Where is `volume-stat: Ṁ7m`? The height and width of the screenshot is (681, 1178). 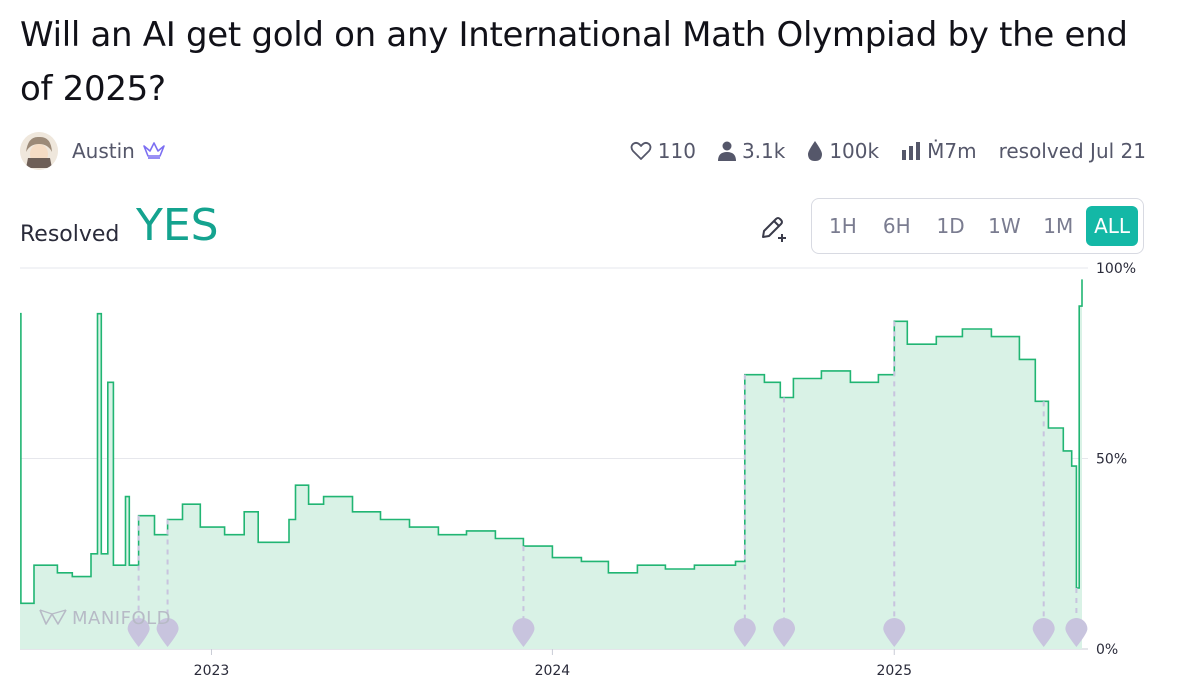 volume-stat: Ṁ7m is located at coordinates (939, 151).